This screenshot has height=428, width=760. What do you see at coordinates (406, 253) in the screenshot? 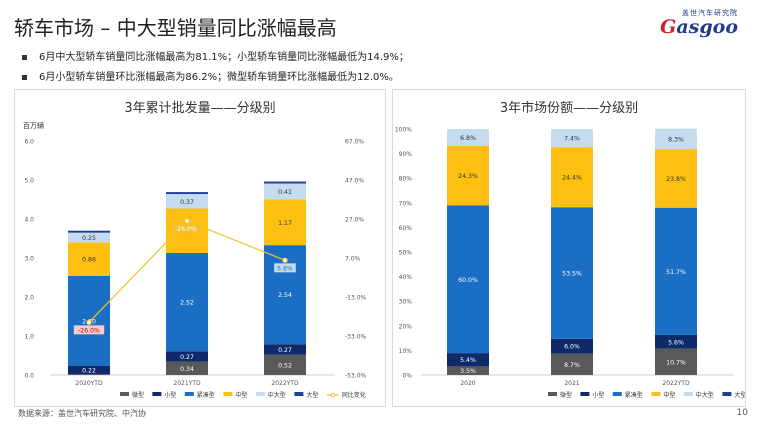
I see `y-tick-label: 50%` at bounding box center [406, 253].